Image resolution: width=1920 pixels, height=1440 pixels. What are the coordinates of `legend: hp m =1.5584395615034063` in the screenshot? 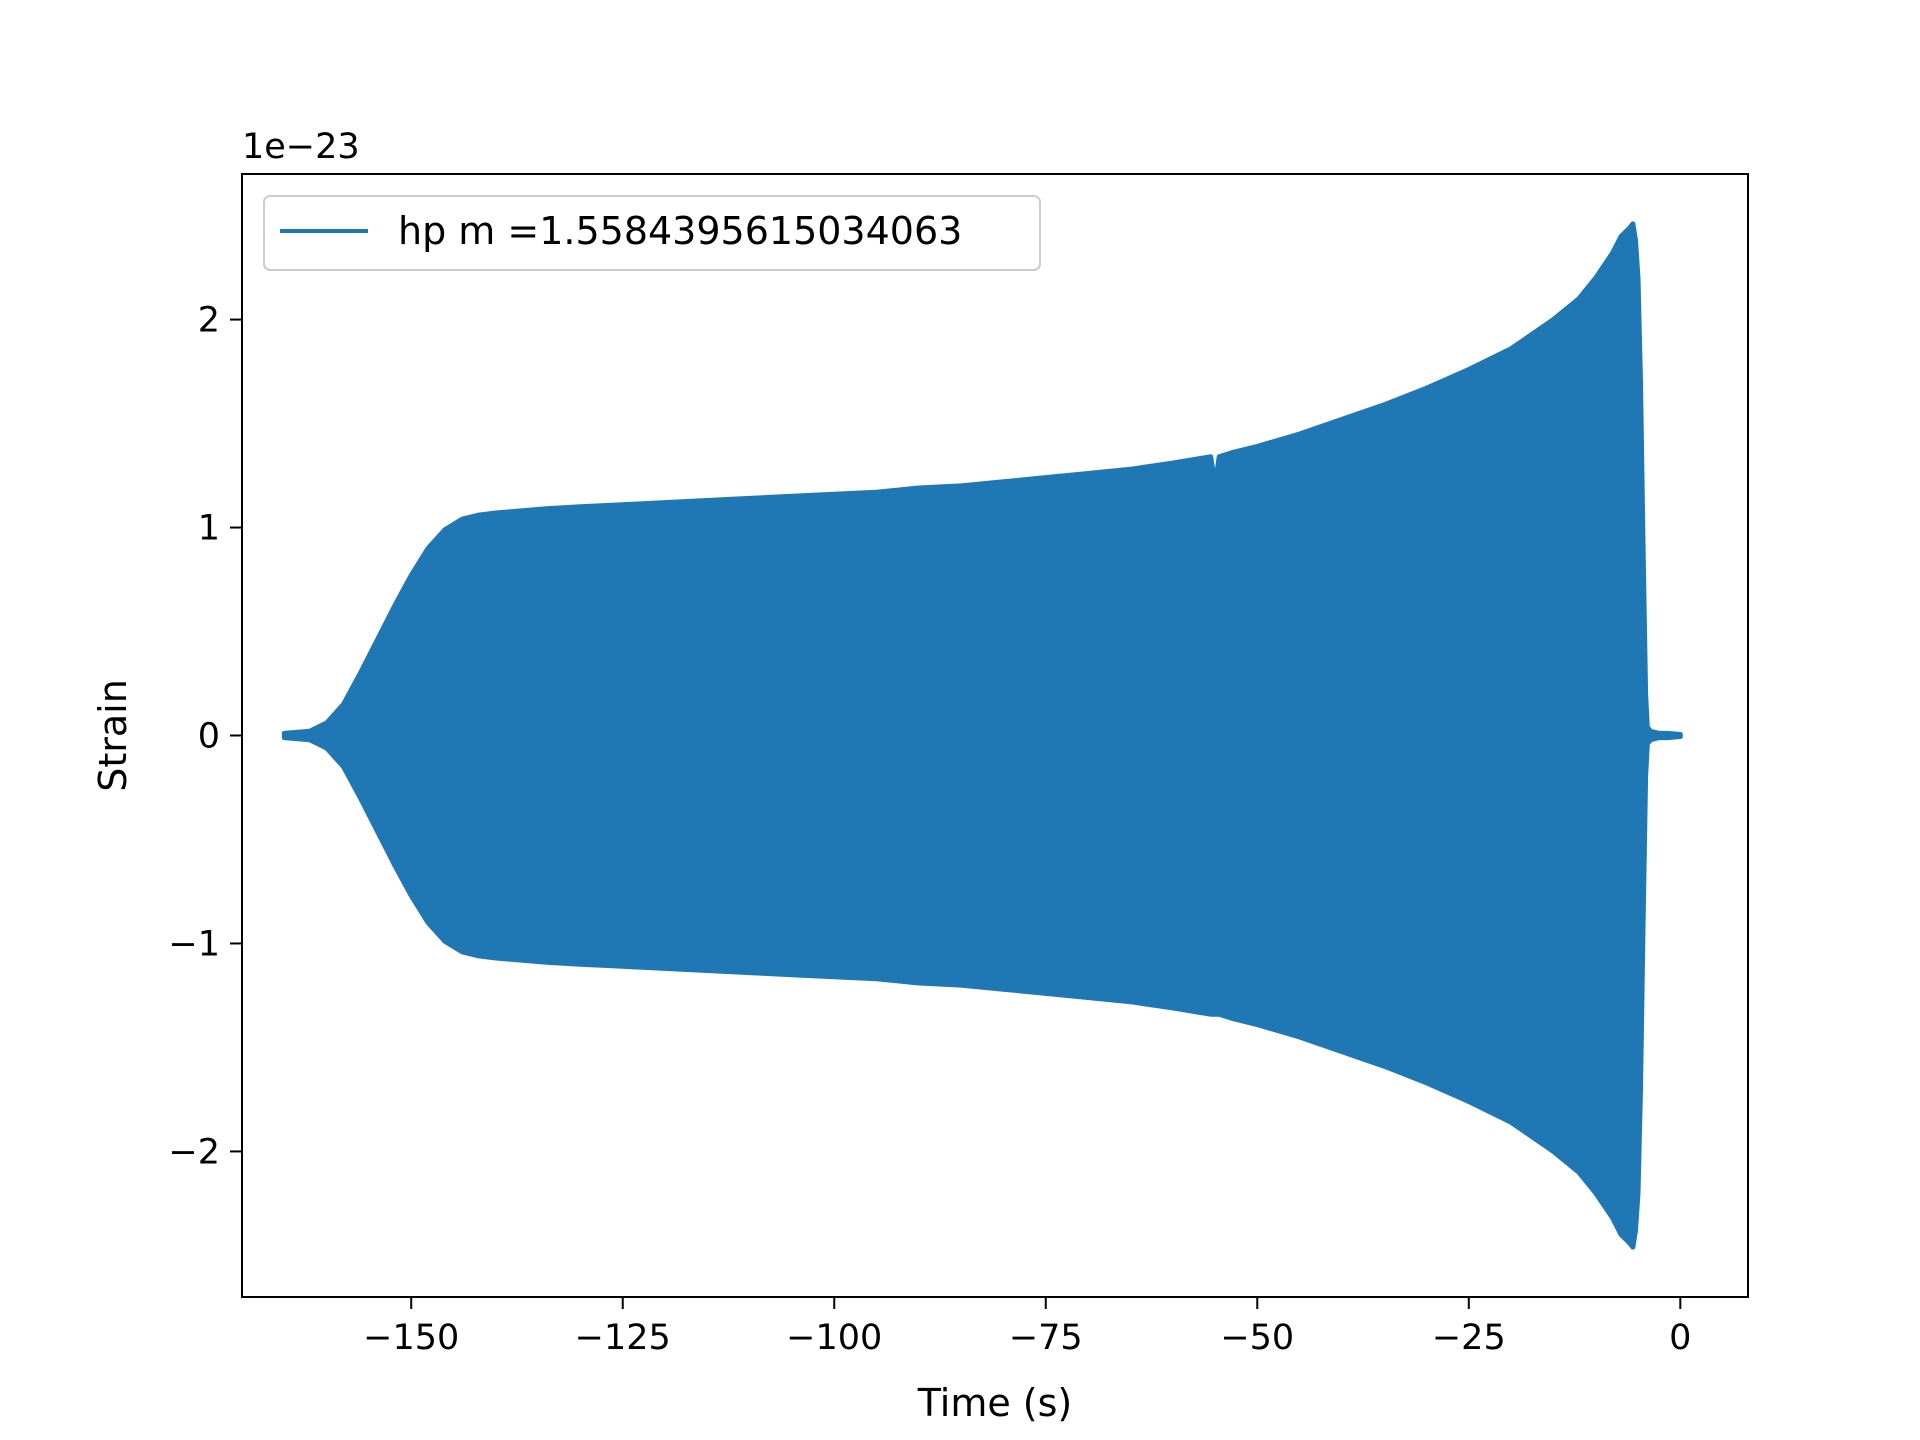 It's located at (652, 233).